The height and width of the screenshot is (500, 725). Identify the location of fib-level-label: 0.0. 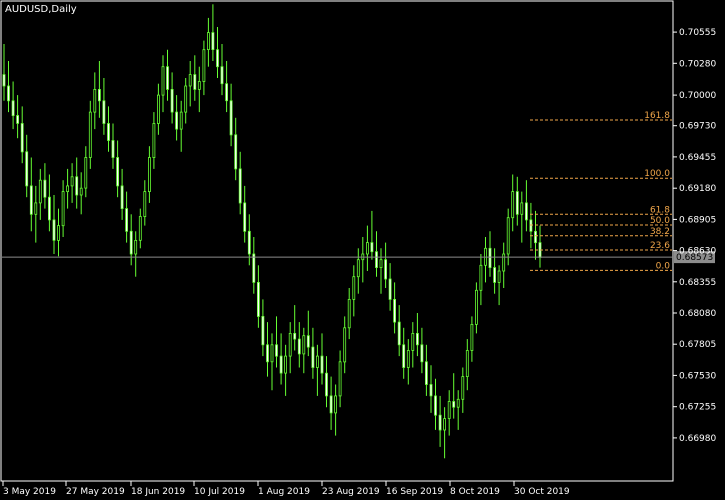
(663, 266).